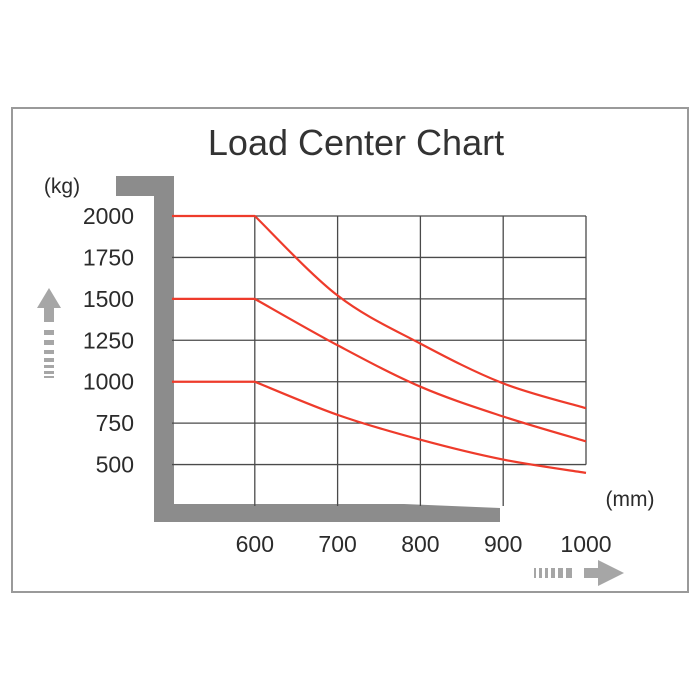 This screenshot has height=700, width=700. What do you see at coordinates (630, 499) in the screenshot?
I see `x-axis-unit-label: (mm)` at bounding box center [630, 499].